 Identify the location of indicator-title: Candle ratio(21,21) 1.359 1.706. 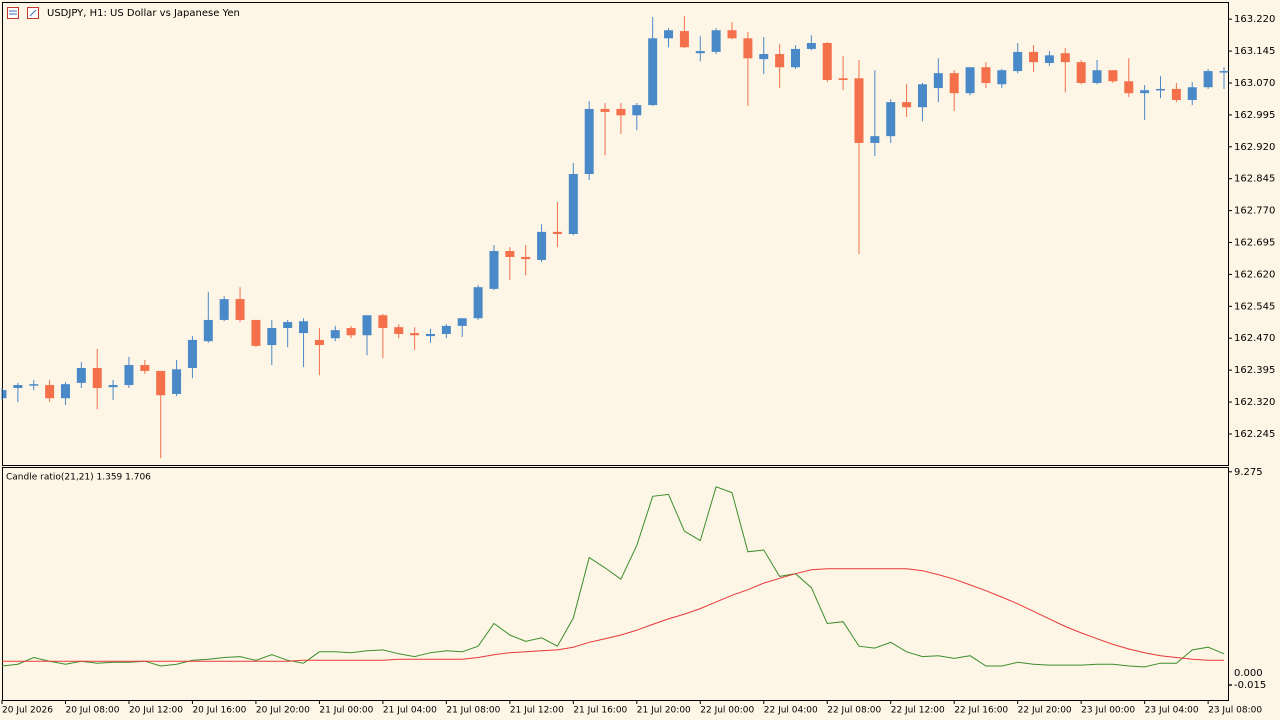
(78, 478).